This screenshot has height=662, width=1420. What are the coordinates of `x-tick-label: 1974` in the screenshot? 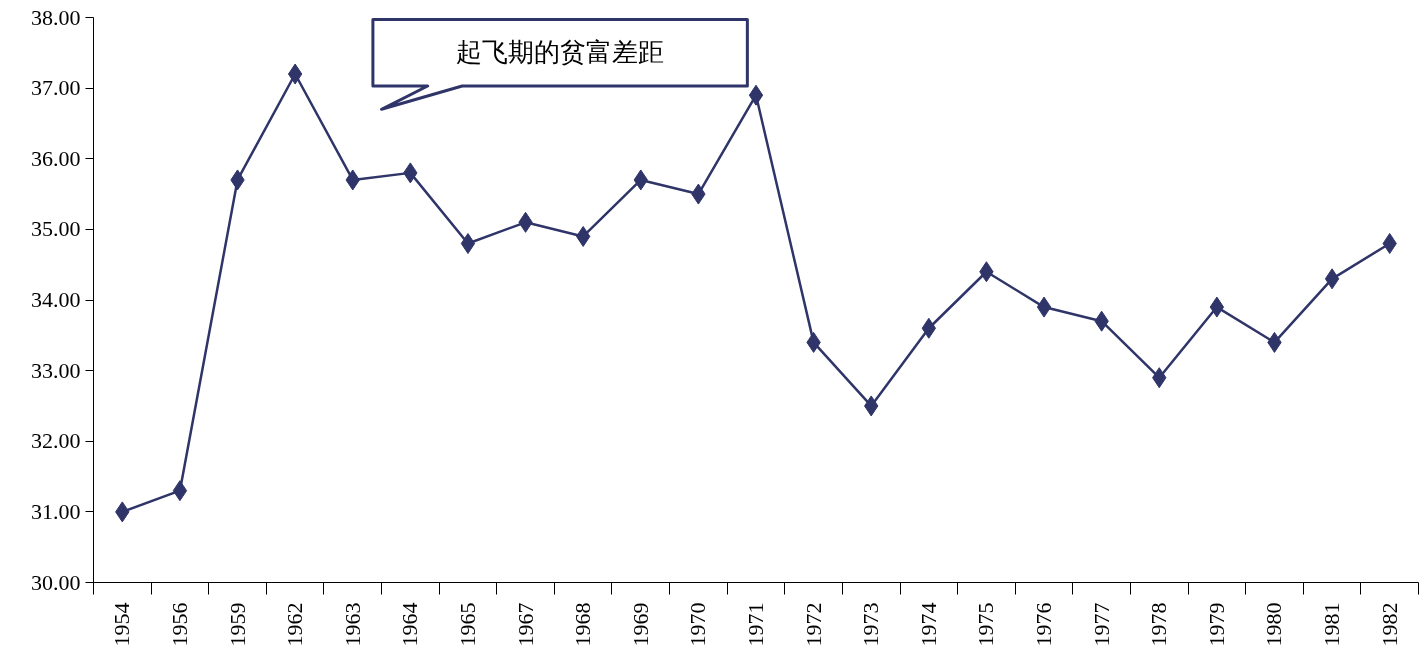 It's located at (928, 624).